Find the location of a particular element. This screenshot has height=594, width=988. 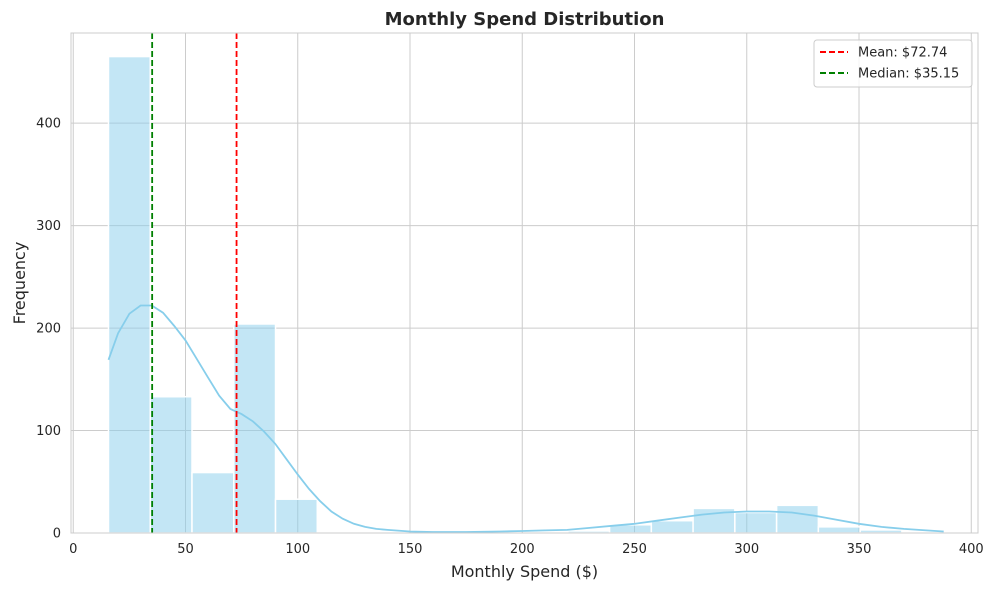

x-tick-label: 100 is located at coordinates (297, 549).